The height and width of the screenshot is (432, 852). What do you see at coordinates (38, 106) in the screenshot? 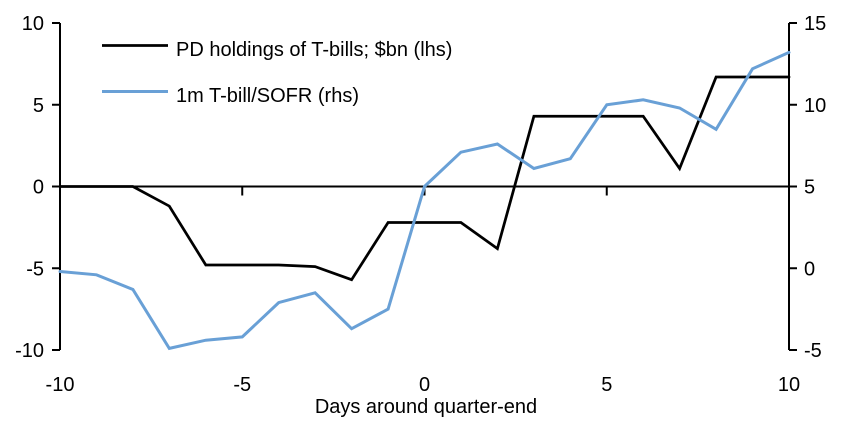
I see `left-axis-tick-label: 5` at bounding box center [38, 106].